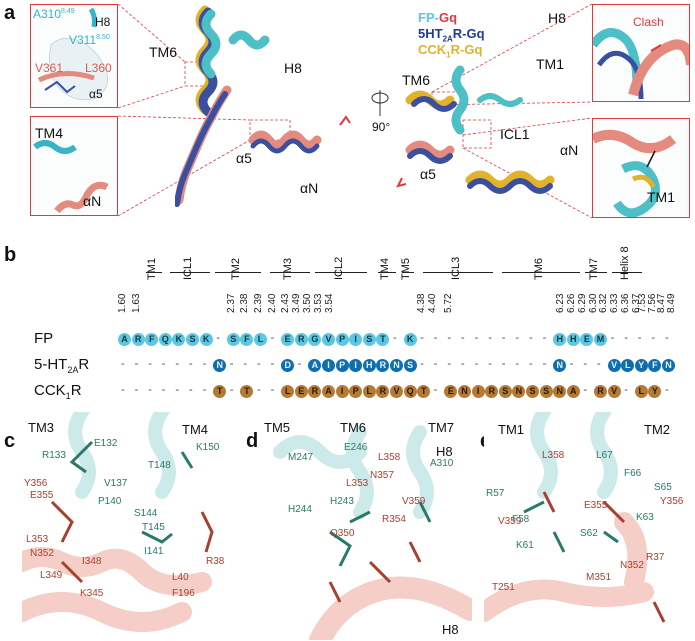 Image resolution: width=695 pixels, height=641 pixels. What do you see at coordinates (92, 201) in the screenshot?
I see `label-alphaN-inset: αN` at bounding box center [92, 201].